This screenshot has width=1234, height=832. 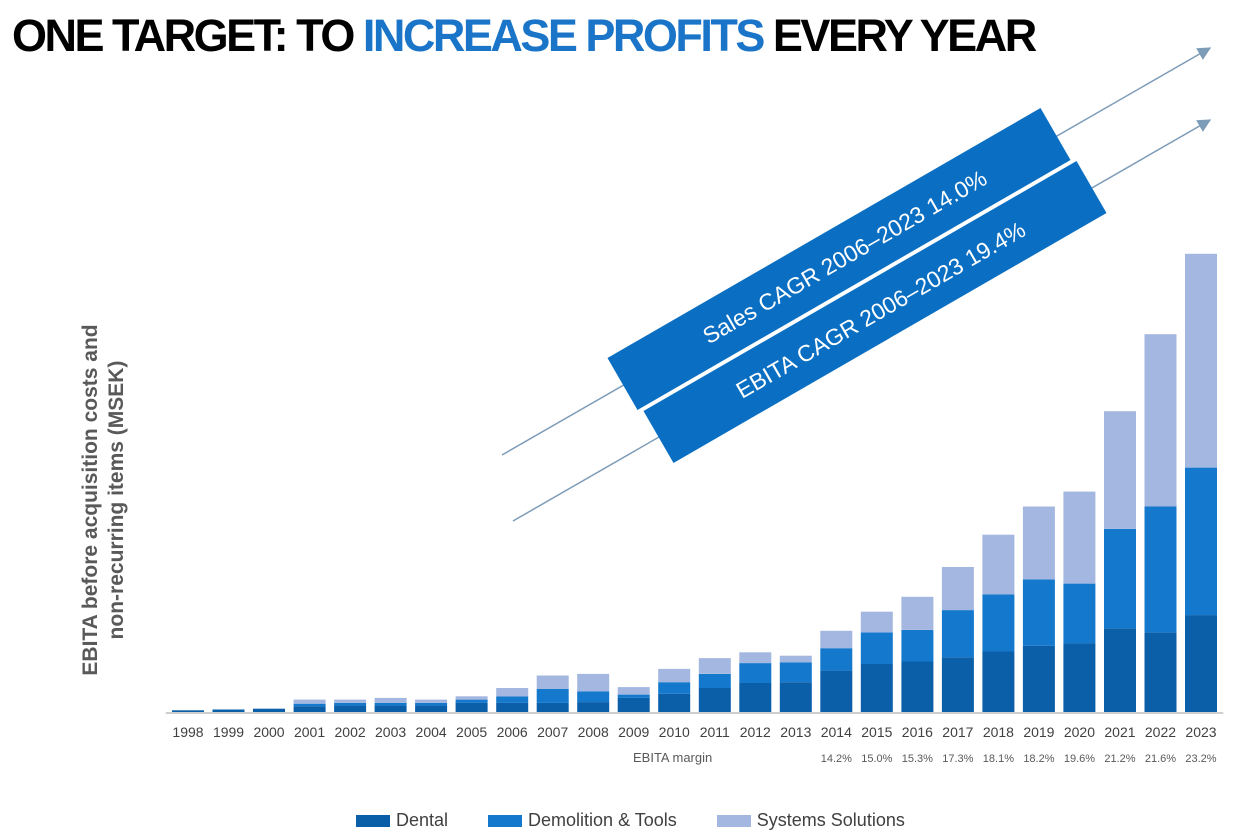 I want to click on bar-2008-dental, so click(x=593, y=707).